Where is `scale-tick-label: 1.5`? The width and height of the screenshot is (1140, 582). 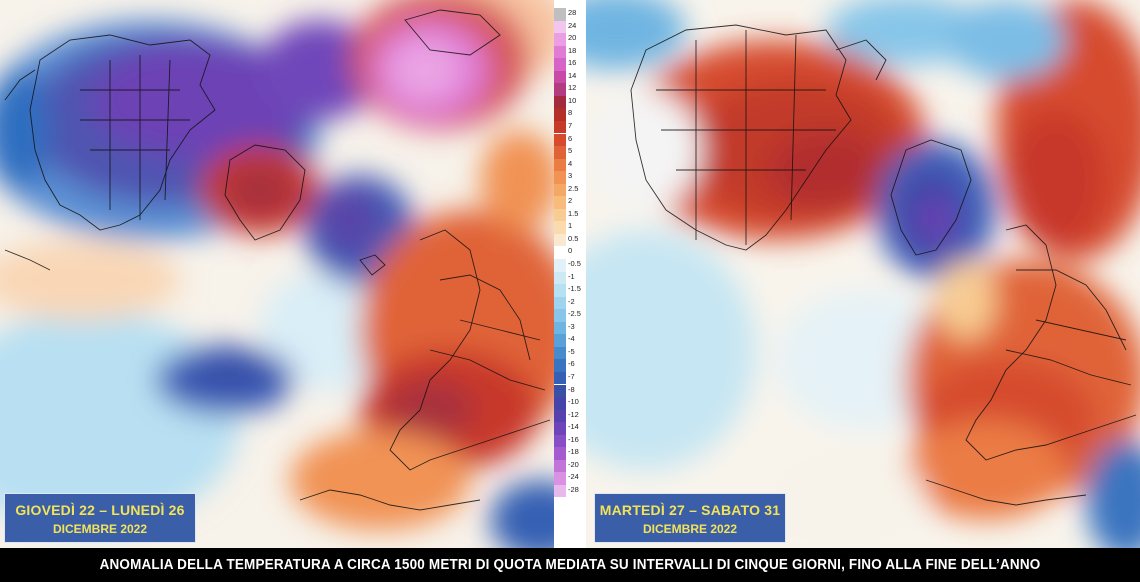
scale-tick-label: 1.5 is located at coordinates (573, 213).